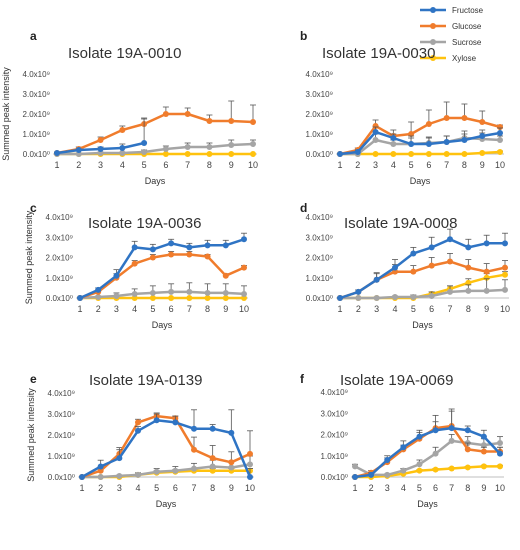 The image size is (520, 550). What do you see at coordinates (144, 223) in the screenshot?
I see `panel-title: Isolate 19A-0036` at bounding box center [144, 223].